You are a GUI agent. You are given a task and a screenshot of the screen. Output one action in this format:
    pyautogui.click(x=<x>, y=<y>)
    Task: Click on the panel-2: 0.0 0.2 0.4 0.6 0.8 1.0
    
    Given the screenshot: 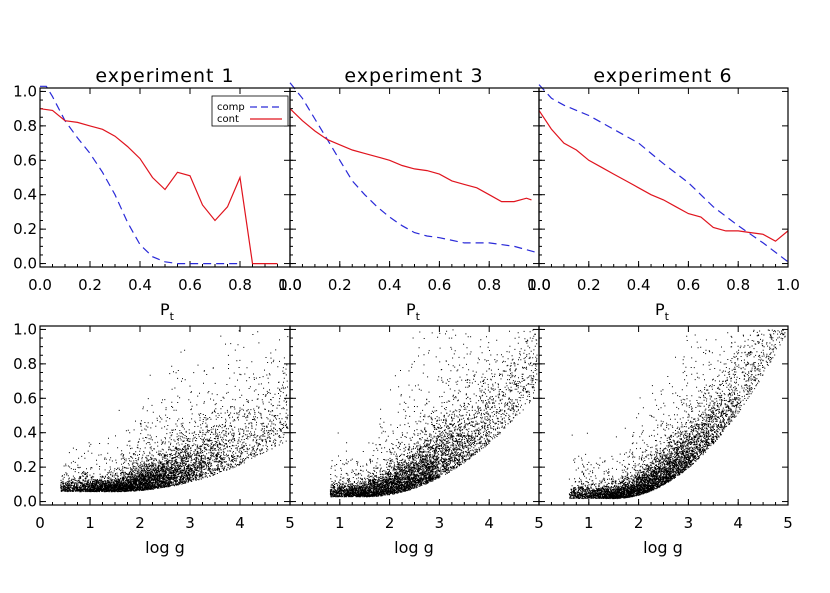 What is the action you would take?
    pyautogui.click(x=414, y=188)
    